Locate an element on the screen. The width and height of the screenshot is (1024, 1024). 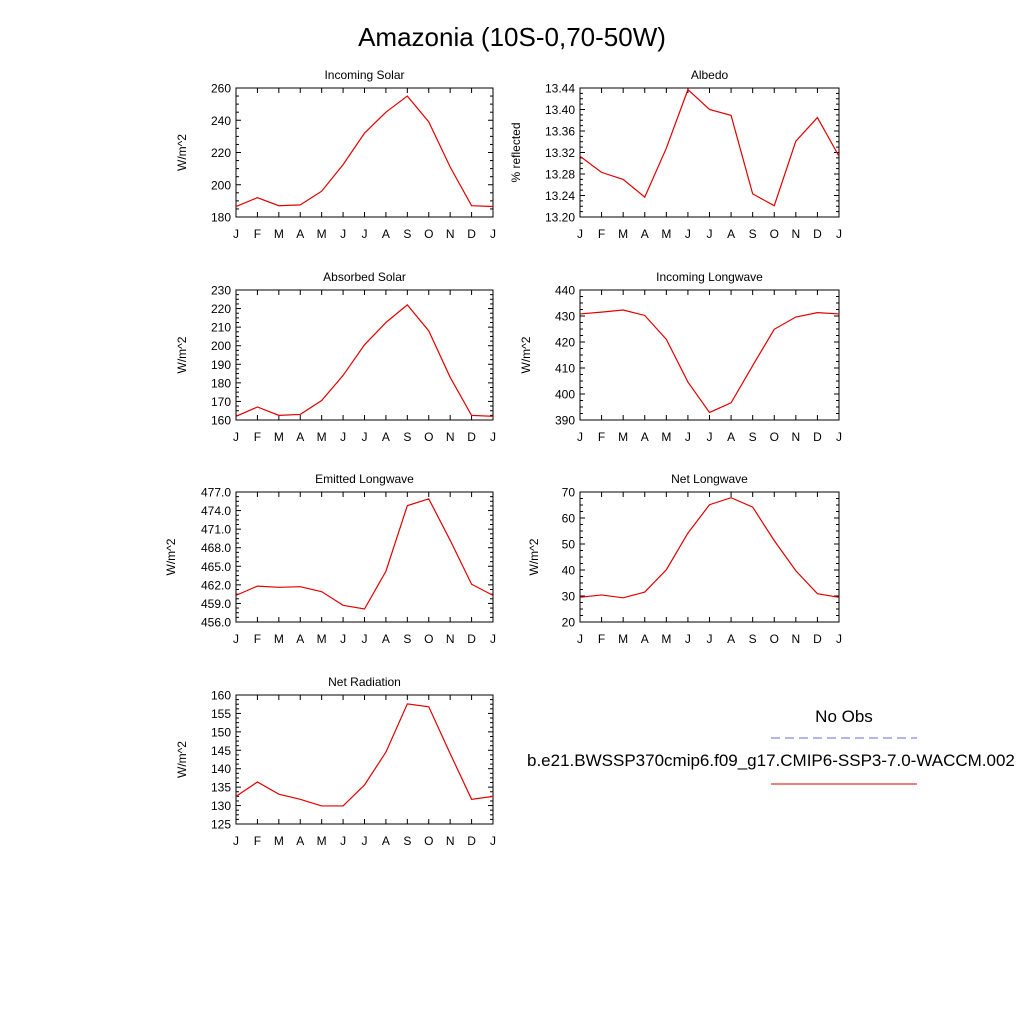
y-tick-label: 471.0 is located at coordinates (216, 530).